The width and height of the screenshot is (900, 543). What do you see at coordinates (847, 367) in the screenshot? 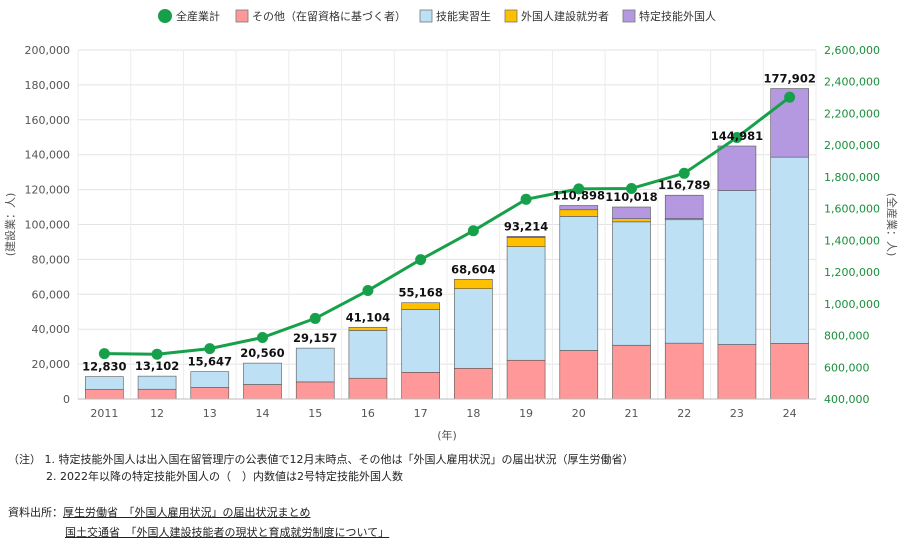
I see `y-right-tick-label: 600,000` at bounding box center [847, 367].